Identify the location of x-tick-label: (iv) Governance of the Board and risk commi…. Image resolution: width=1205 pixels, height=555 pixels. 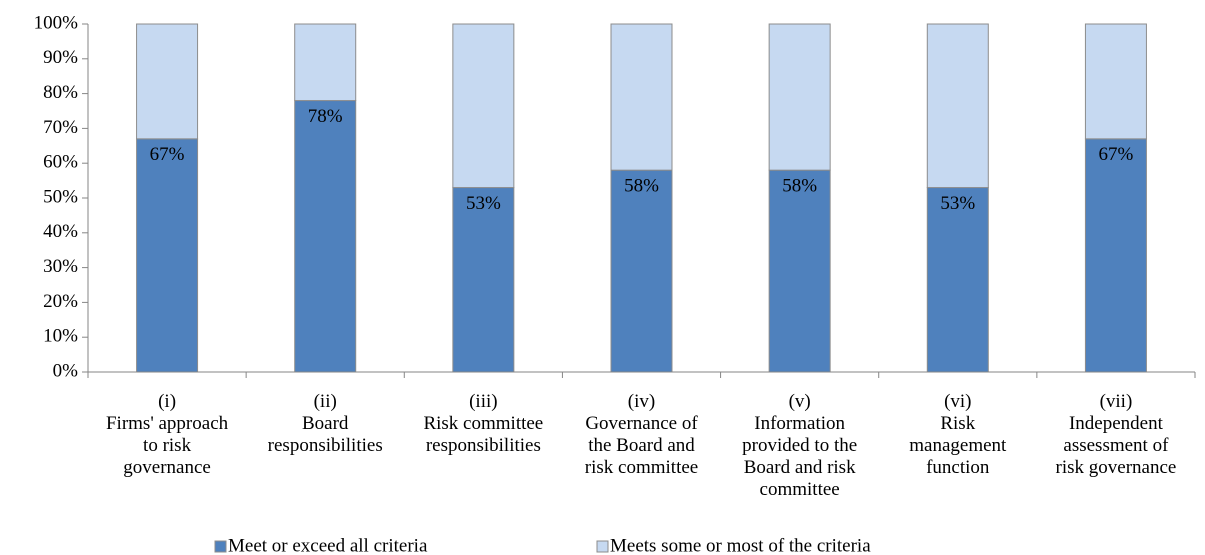
(642, 434).